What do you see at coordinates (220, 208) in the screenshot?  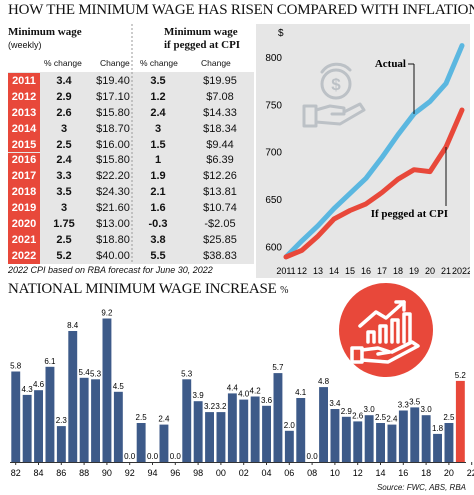 I see `row-cpi-change: $10.74` at bounding box center [220, 208].